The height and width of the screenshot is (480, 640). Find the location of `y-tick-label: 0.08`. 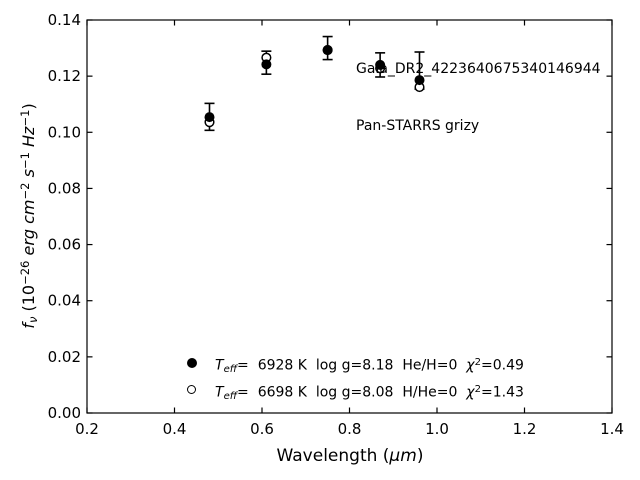

y-tick-label: 0.08 is located at coordinates (64, 188).